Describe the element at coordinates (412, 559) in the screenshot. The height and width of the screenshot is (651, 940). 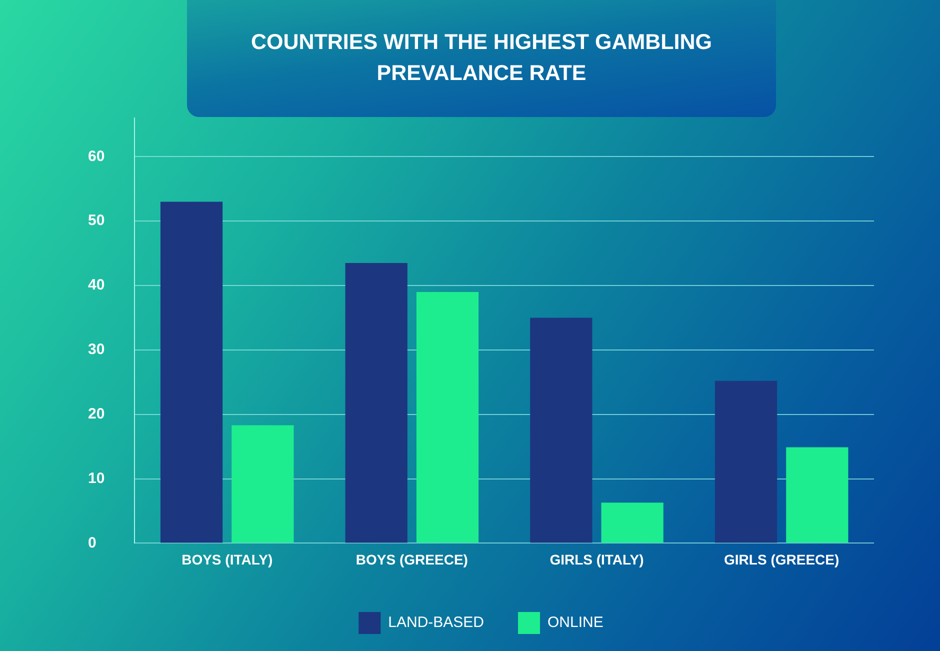
I see `x-tick-label: BOYS (GREECE)` at that location.